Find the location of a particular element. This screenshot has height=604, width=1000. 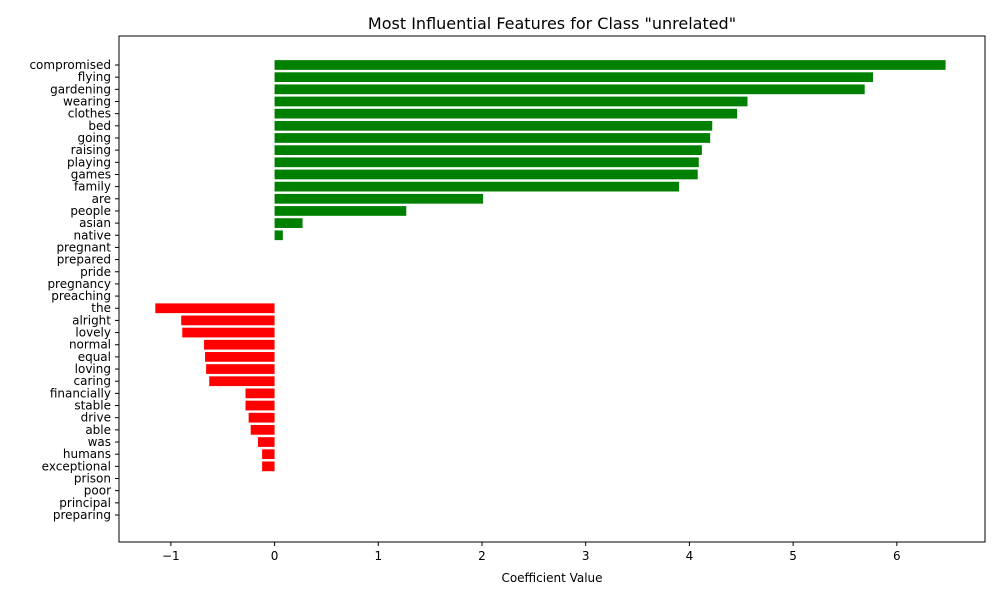

y-tick-label-alright: alright is located at coordinates (91, 320).